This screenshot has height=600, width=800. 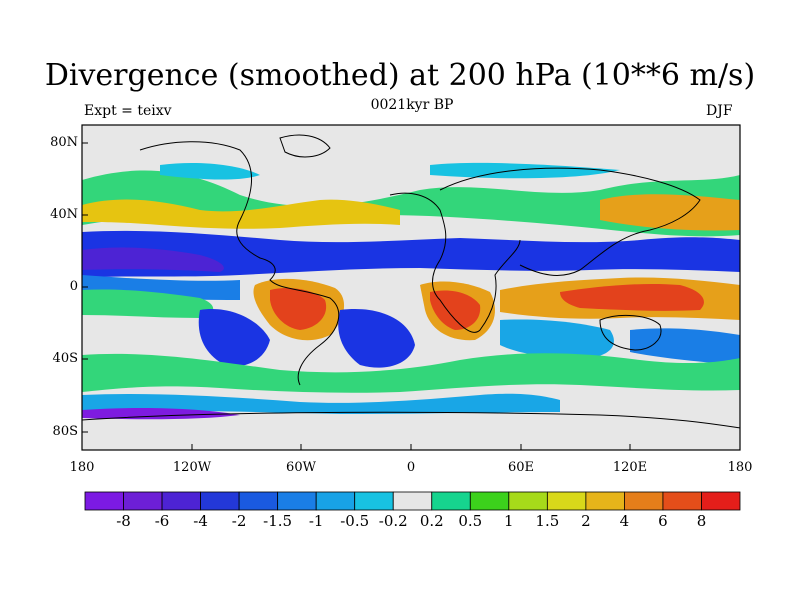 I want to click on siberian-convergence, so click(x=525, y=170).